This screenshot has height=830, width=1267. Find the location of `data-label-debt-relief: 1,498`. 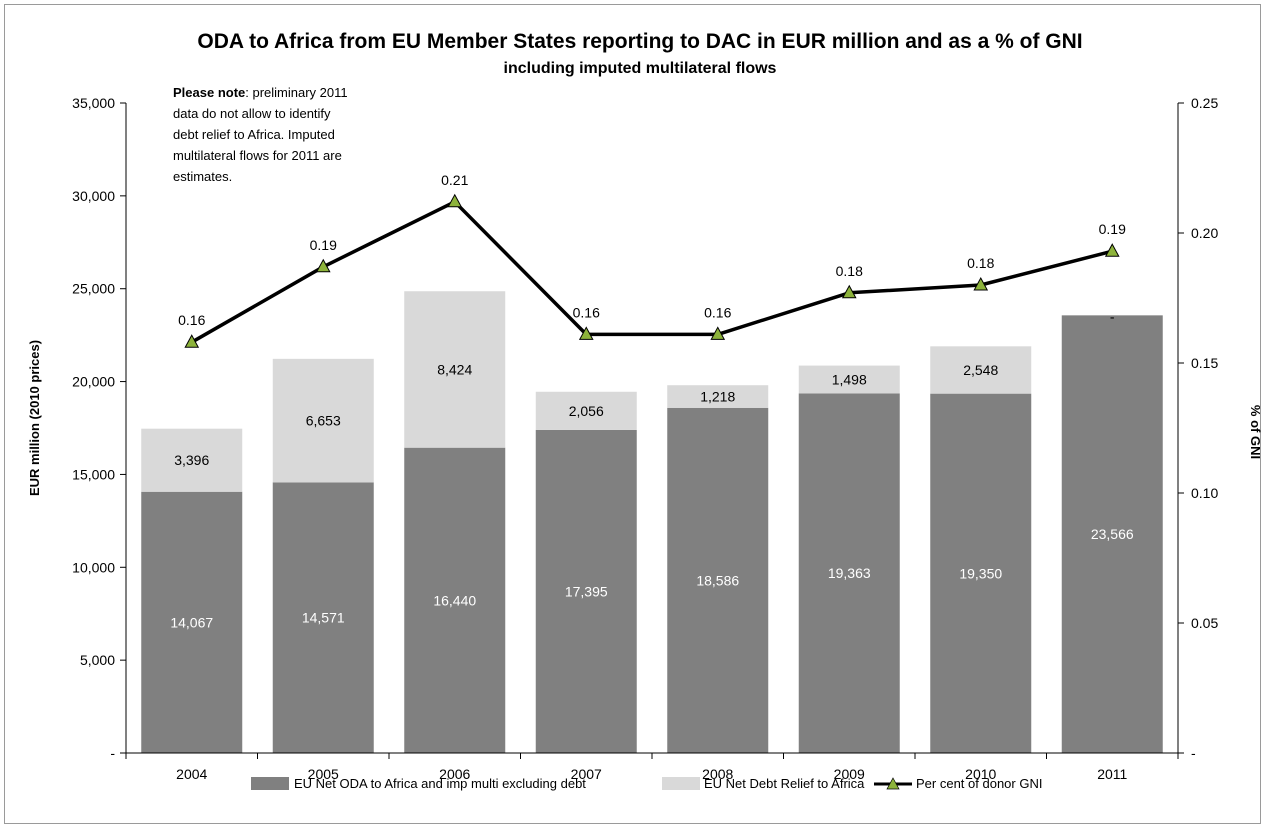

data-label-debt-relief: 1,498 is located at coordinates (849, 379).